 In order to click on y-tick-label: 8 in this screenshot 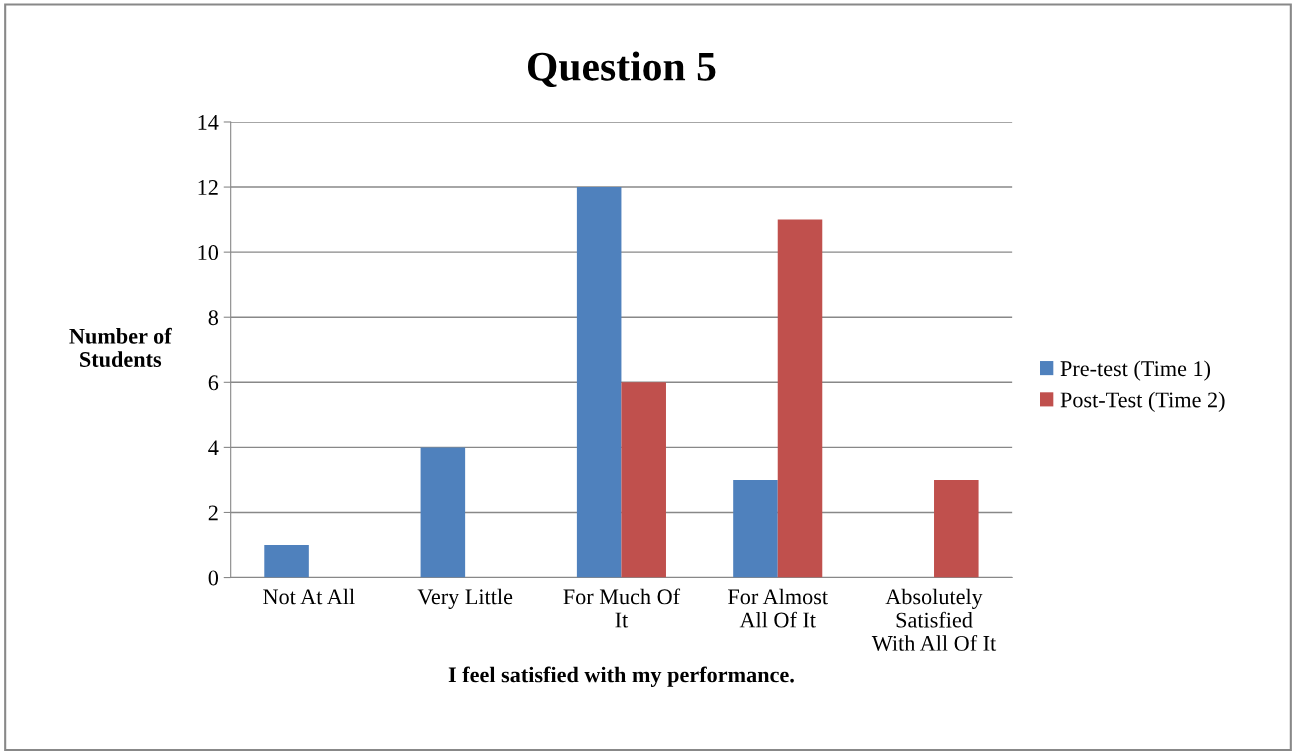, I will do `click(213, 318)`.